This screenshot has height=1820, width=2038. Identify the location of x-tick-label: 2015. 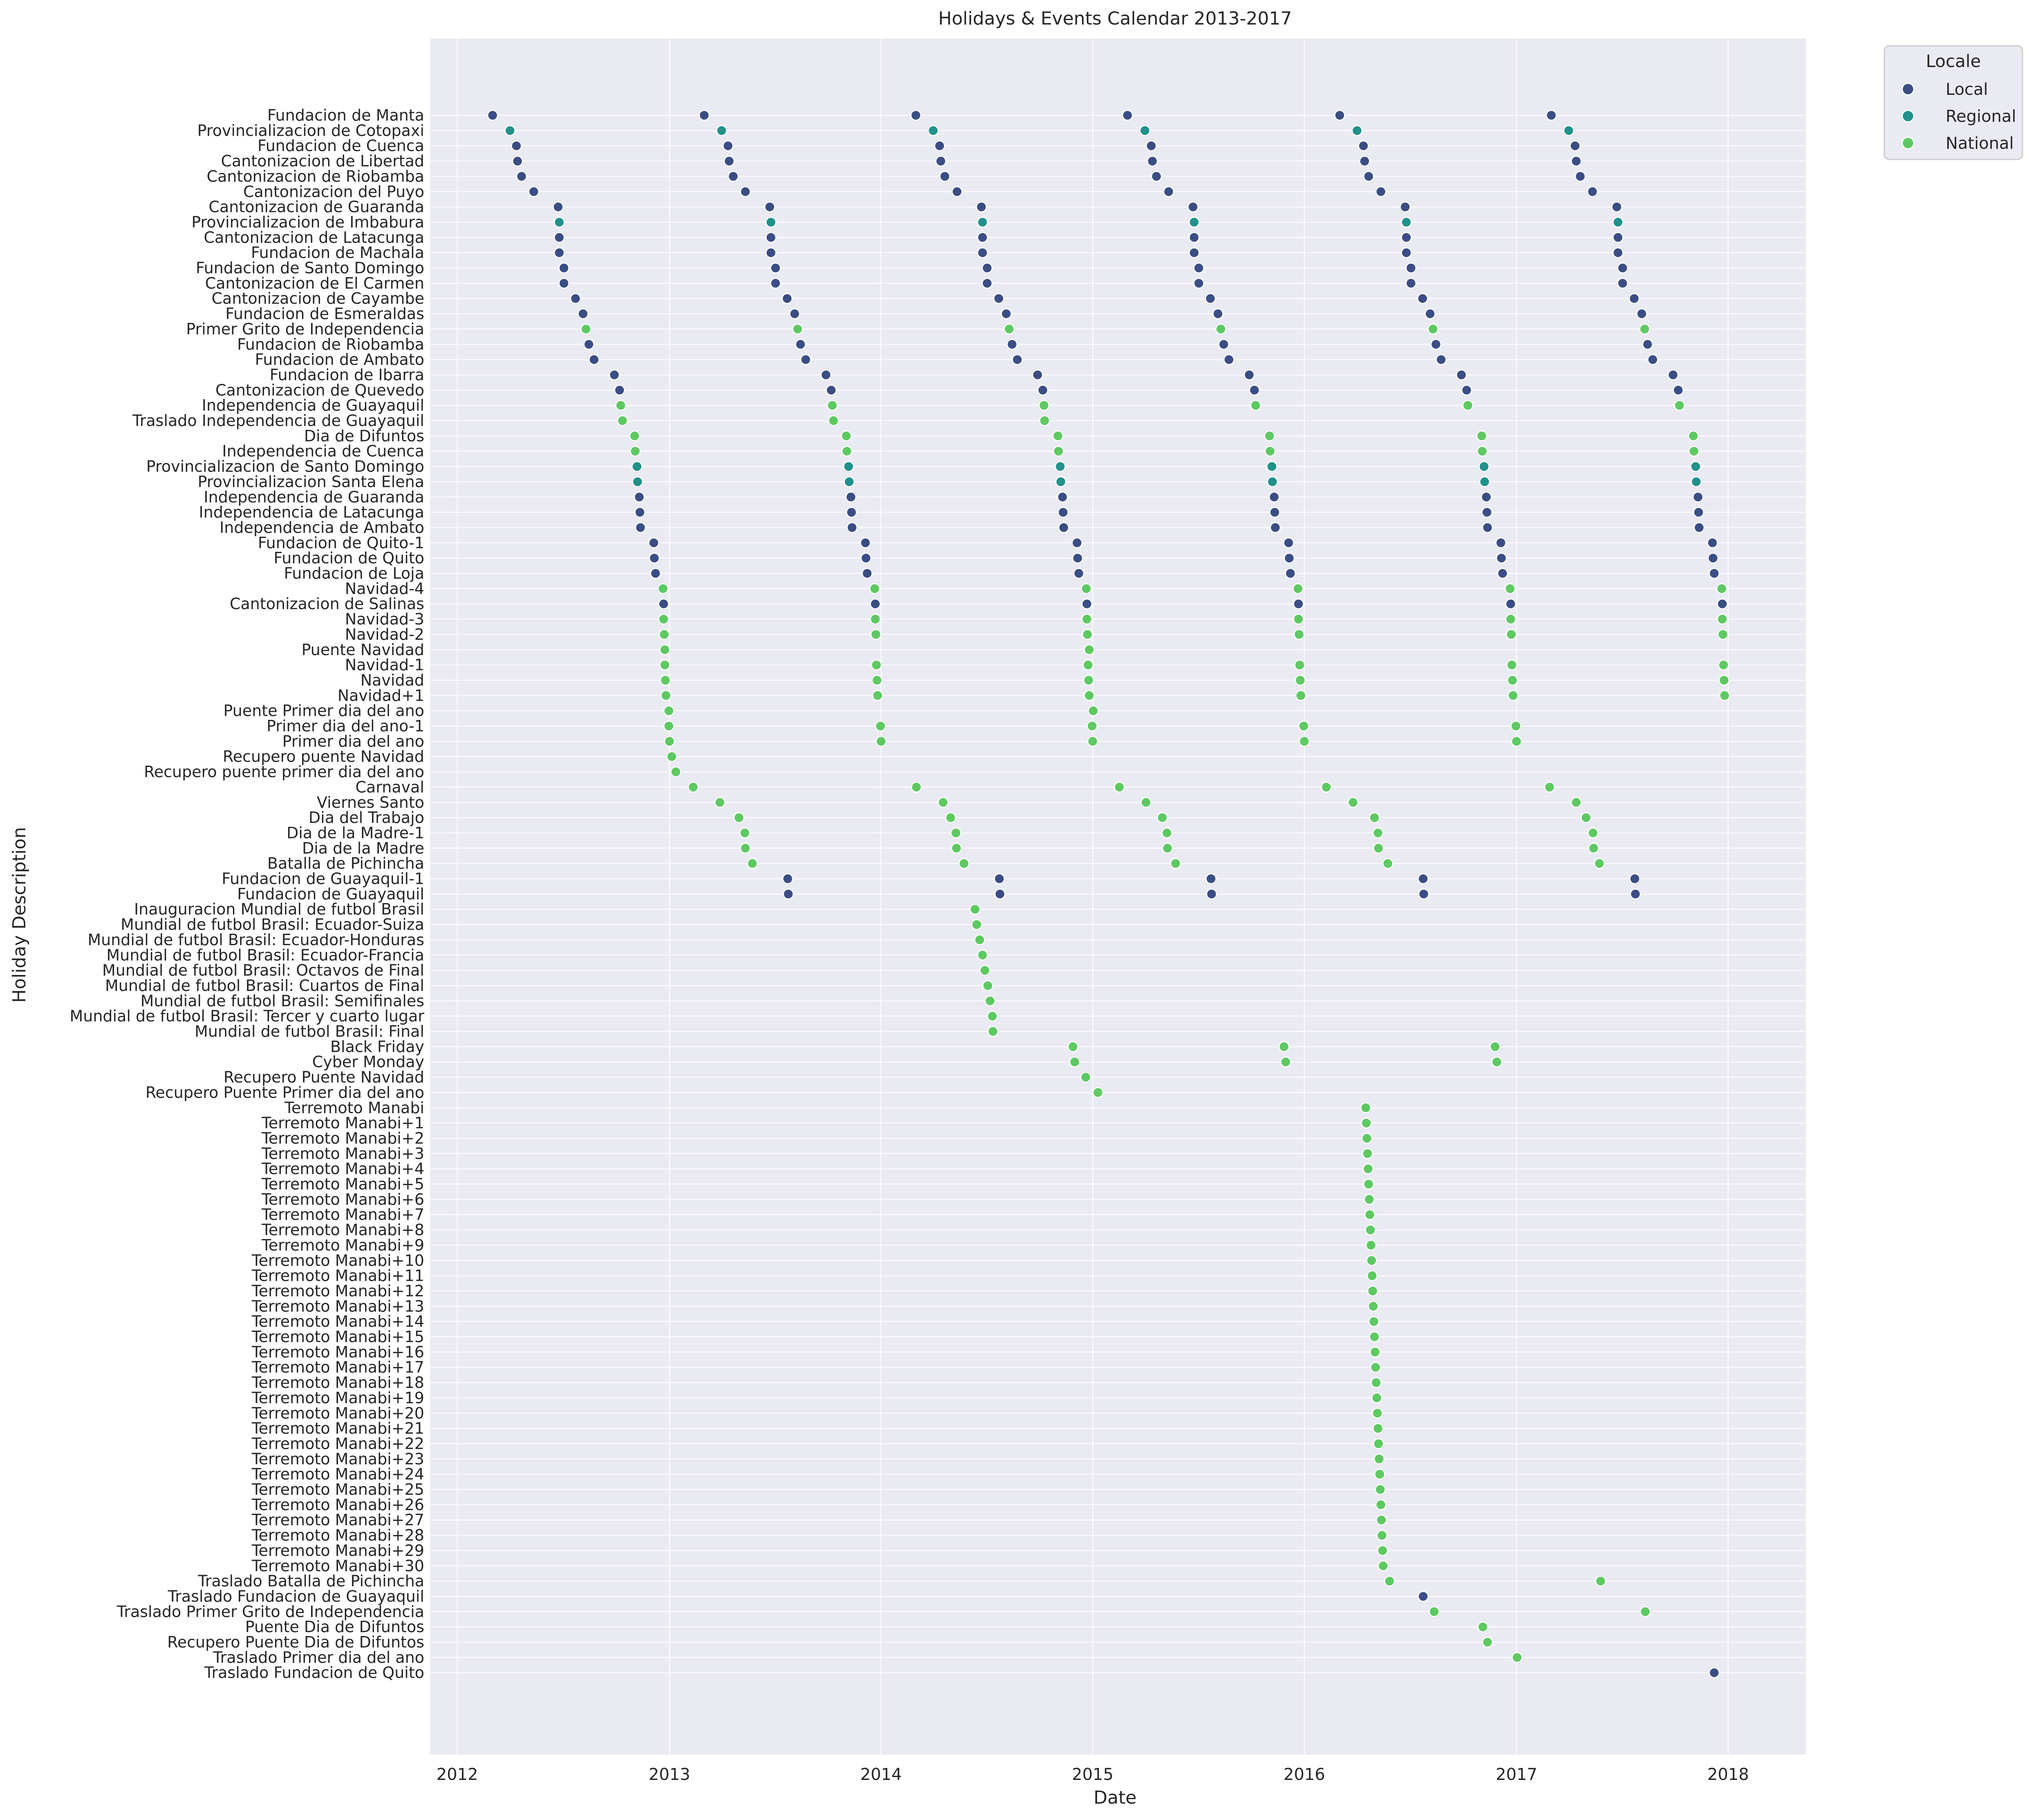
(1092, 1775).